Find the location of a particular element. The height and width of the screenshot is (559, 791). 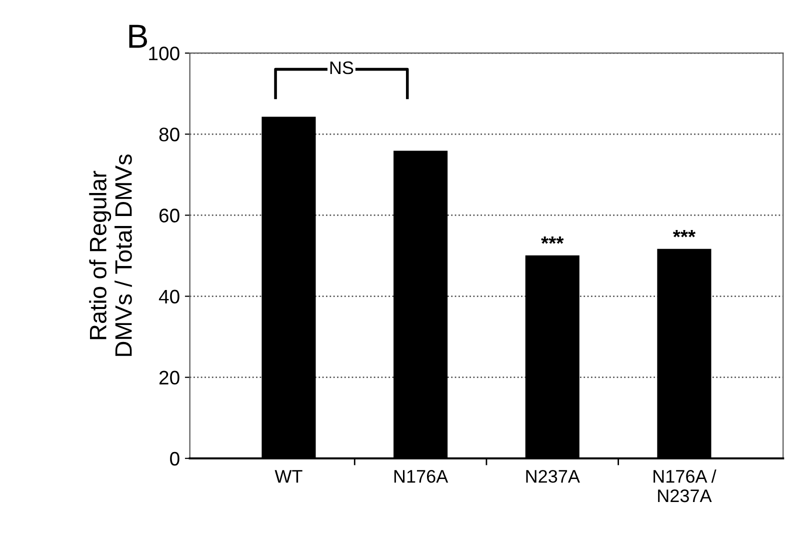

y-tick-label: 60 is located at coordinates (169, 215).